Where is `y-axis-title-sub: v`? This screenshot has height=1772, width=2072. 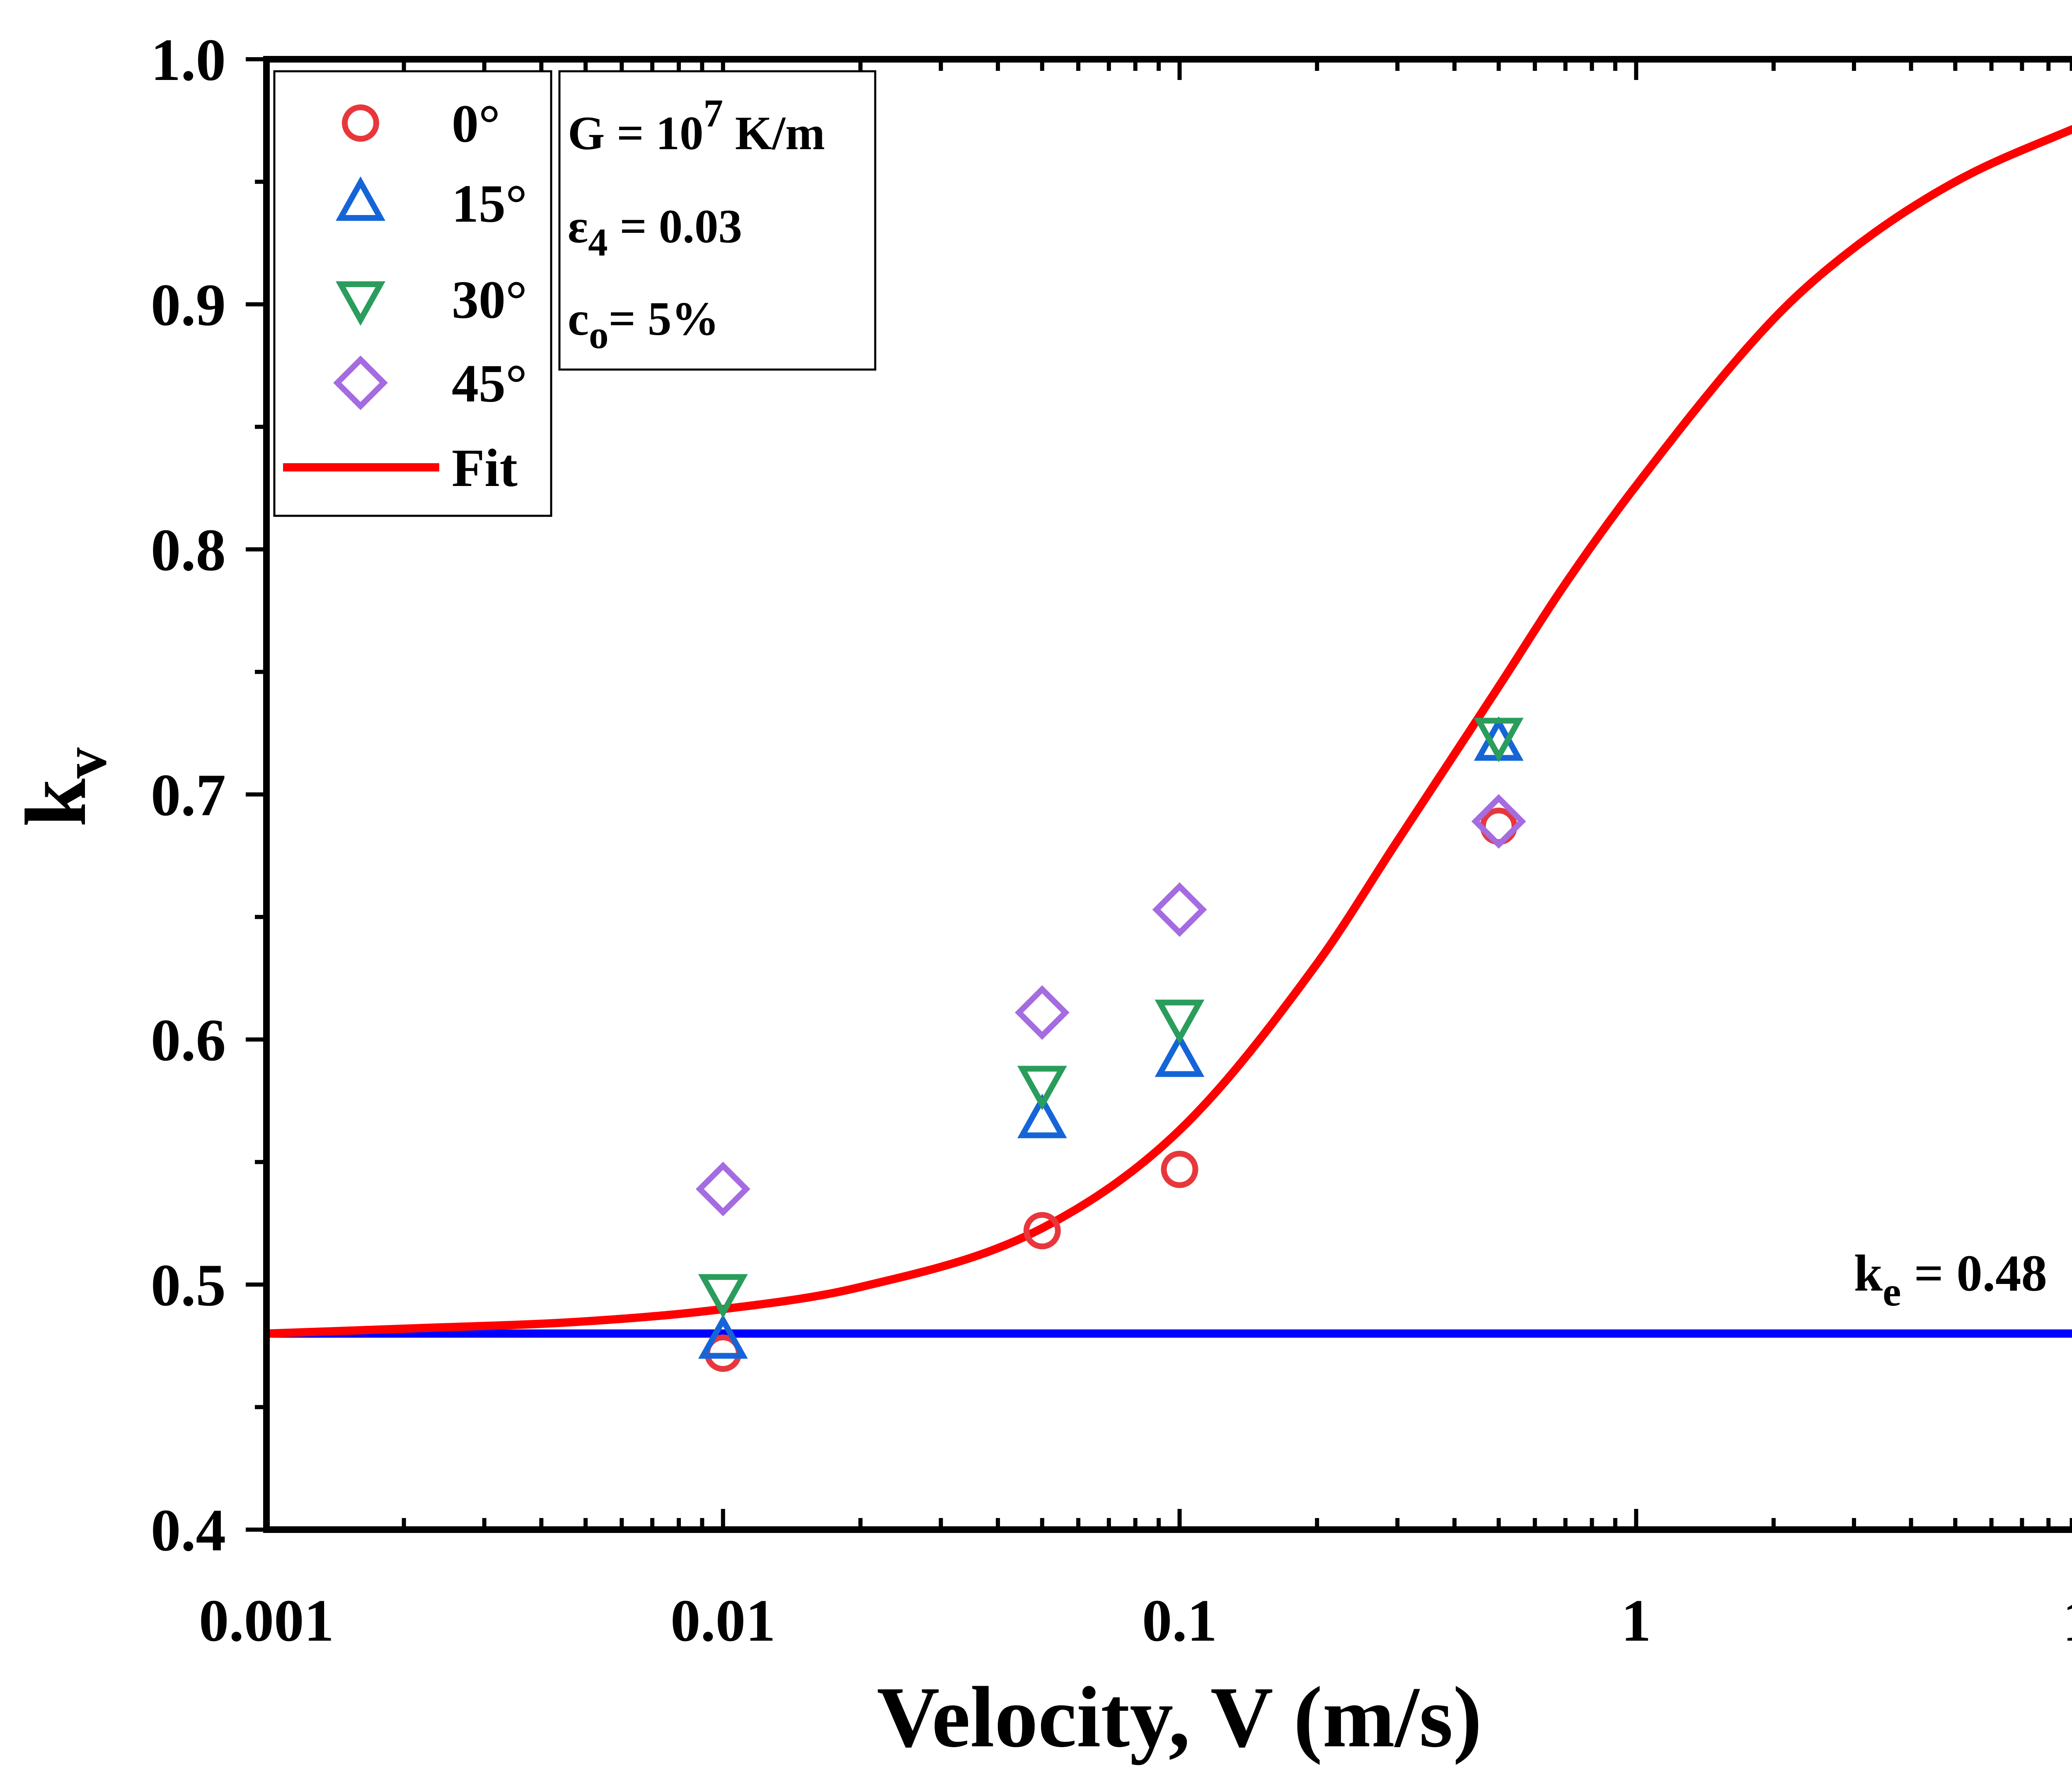
y-axis-title-sub: v is located at coordinates (85, 762).